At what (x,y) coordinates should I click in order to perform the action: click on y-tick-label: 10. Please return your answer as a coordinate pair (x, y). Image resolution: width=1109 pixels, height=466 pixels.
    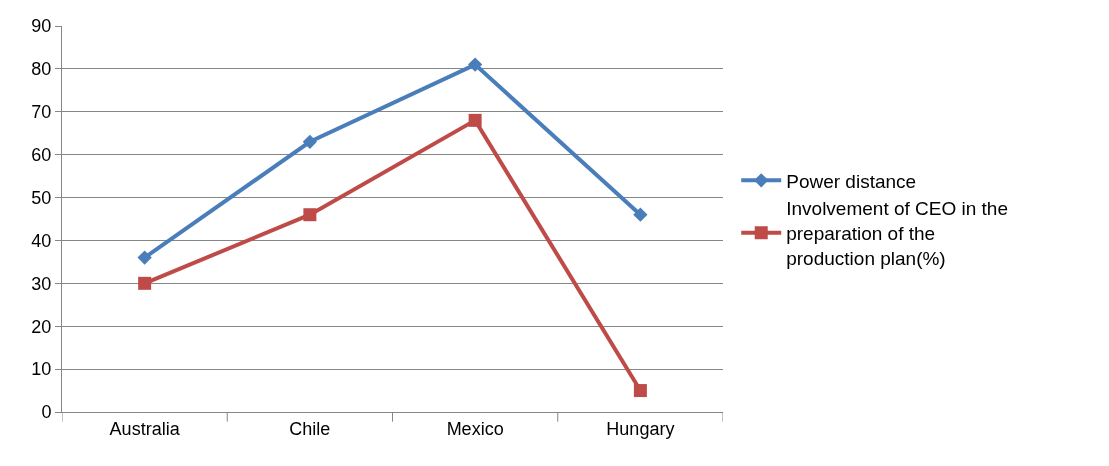
    Looking at the image, I should click on (41, 369).